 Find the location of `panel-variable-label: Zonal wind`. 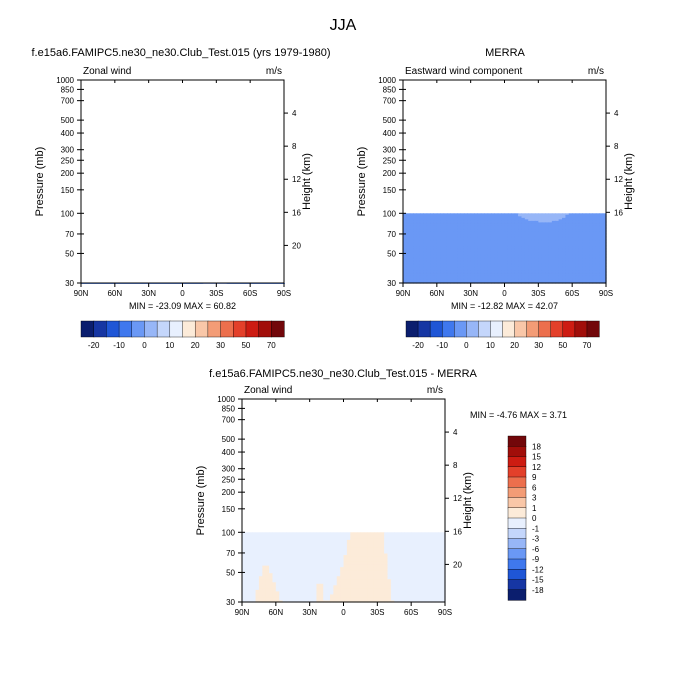

panel-variable-label: Zonal wind is located at coordinates (107, 71).